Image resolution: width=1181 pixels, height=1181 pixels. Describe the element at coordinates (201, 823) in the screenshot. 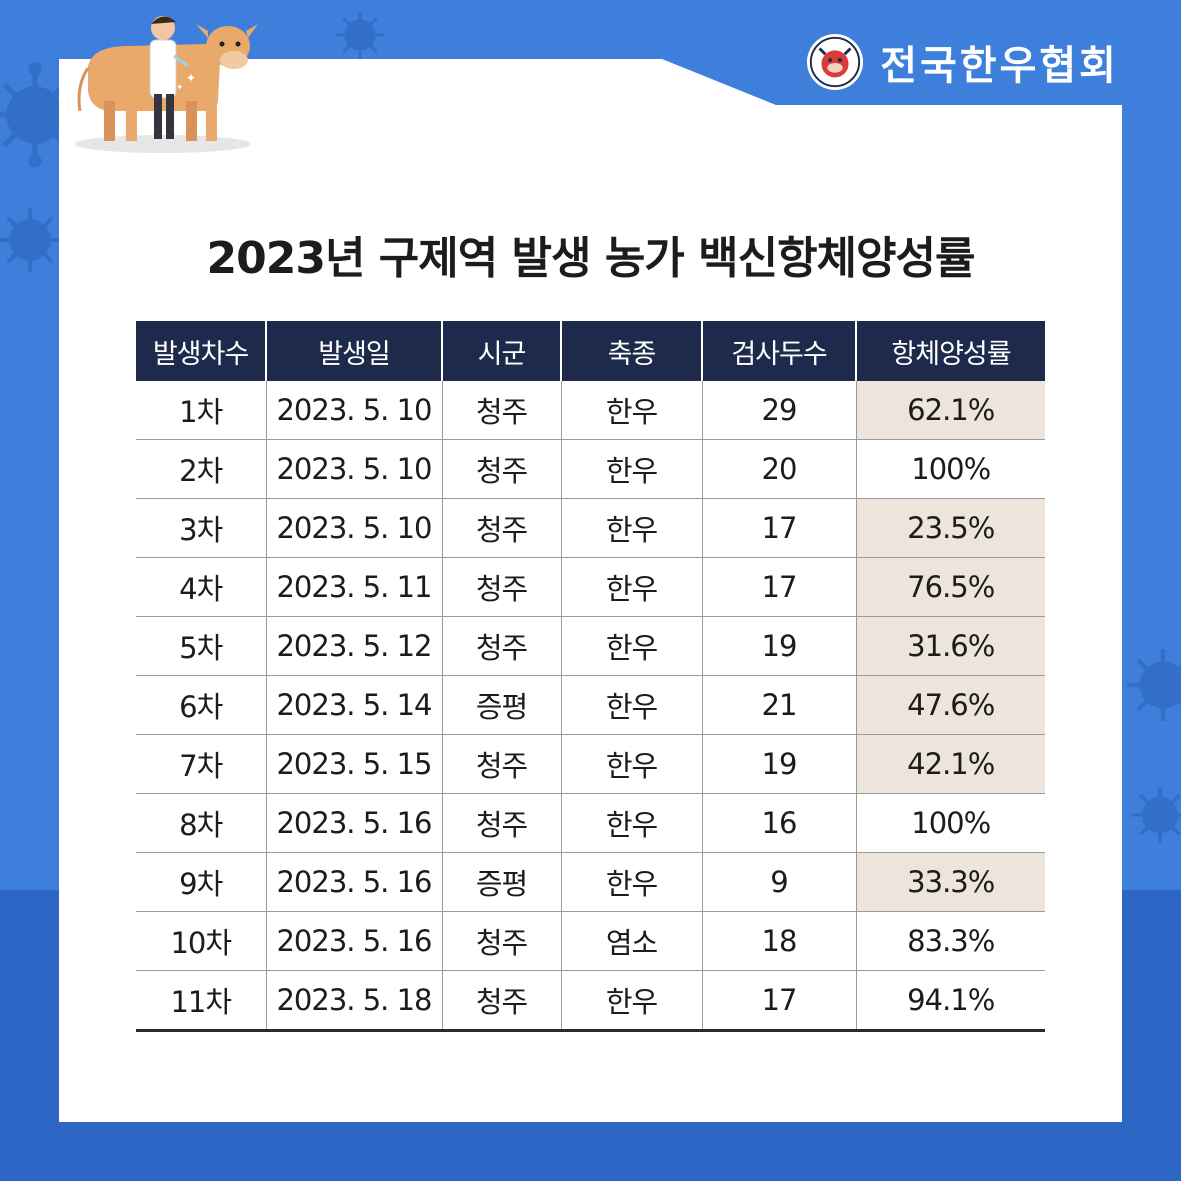

I see `table-cell: 8차` at that location.